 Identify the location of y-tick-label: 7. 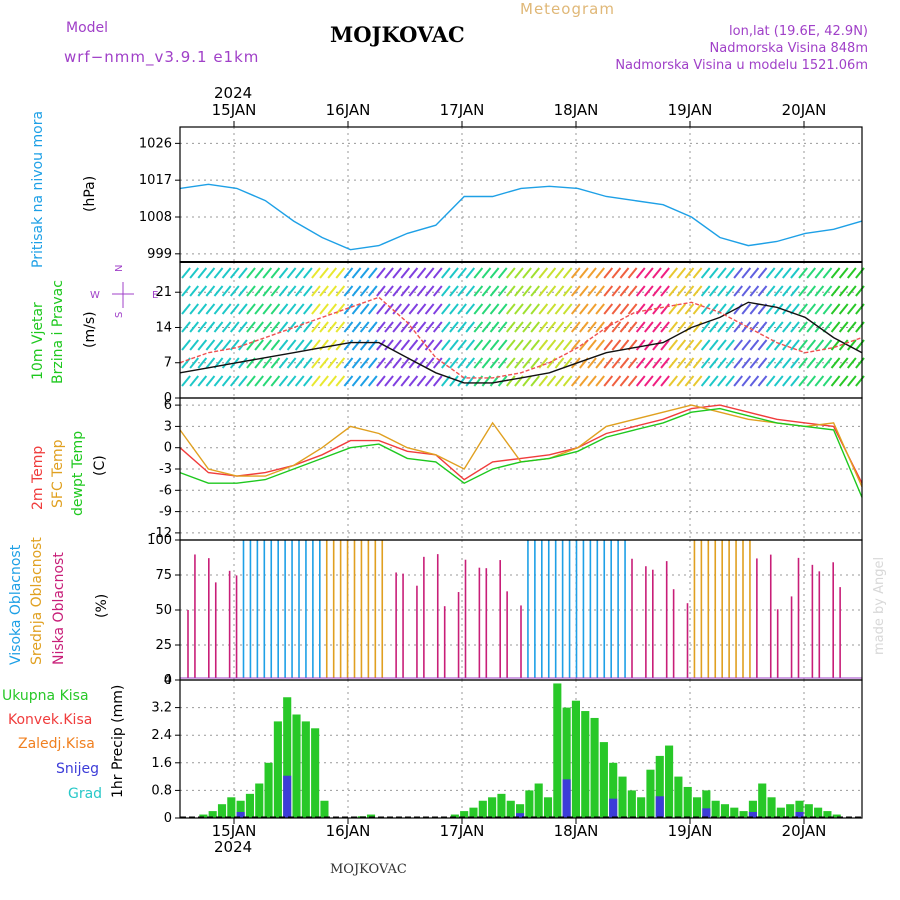
(168, 363).